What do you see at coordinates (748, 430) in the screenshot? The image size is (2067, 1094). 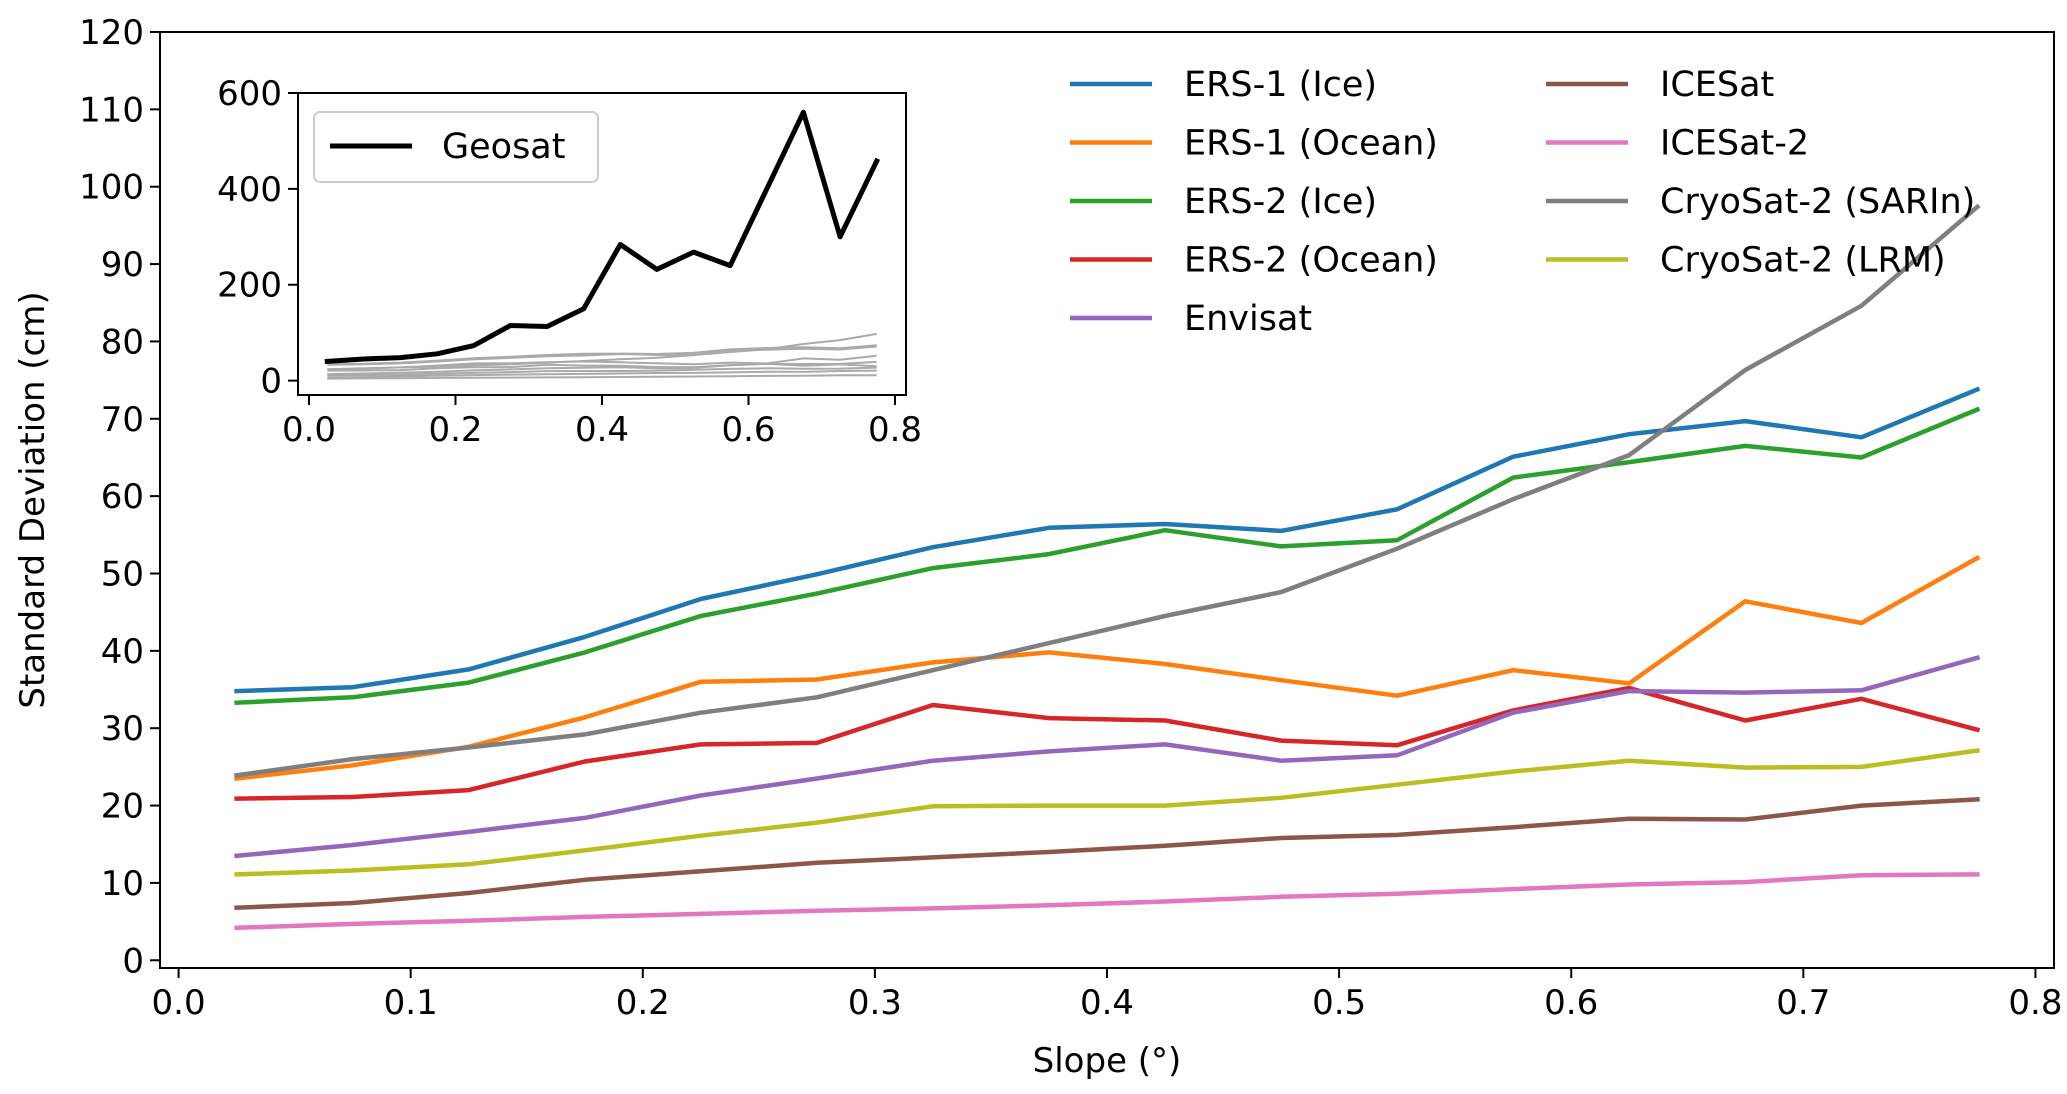 I see `inset-x-tick-label: 0.6` at bounding box center [748, 430].